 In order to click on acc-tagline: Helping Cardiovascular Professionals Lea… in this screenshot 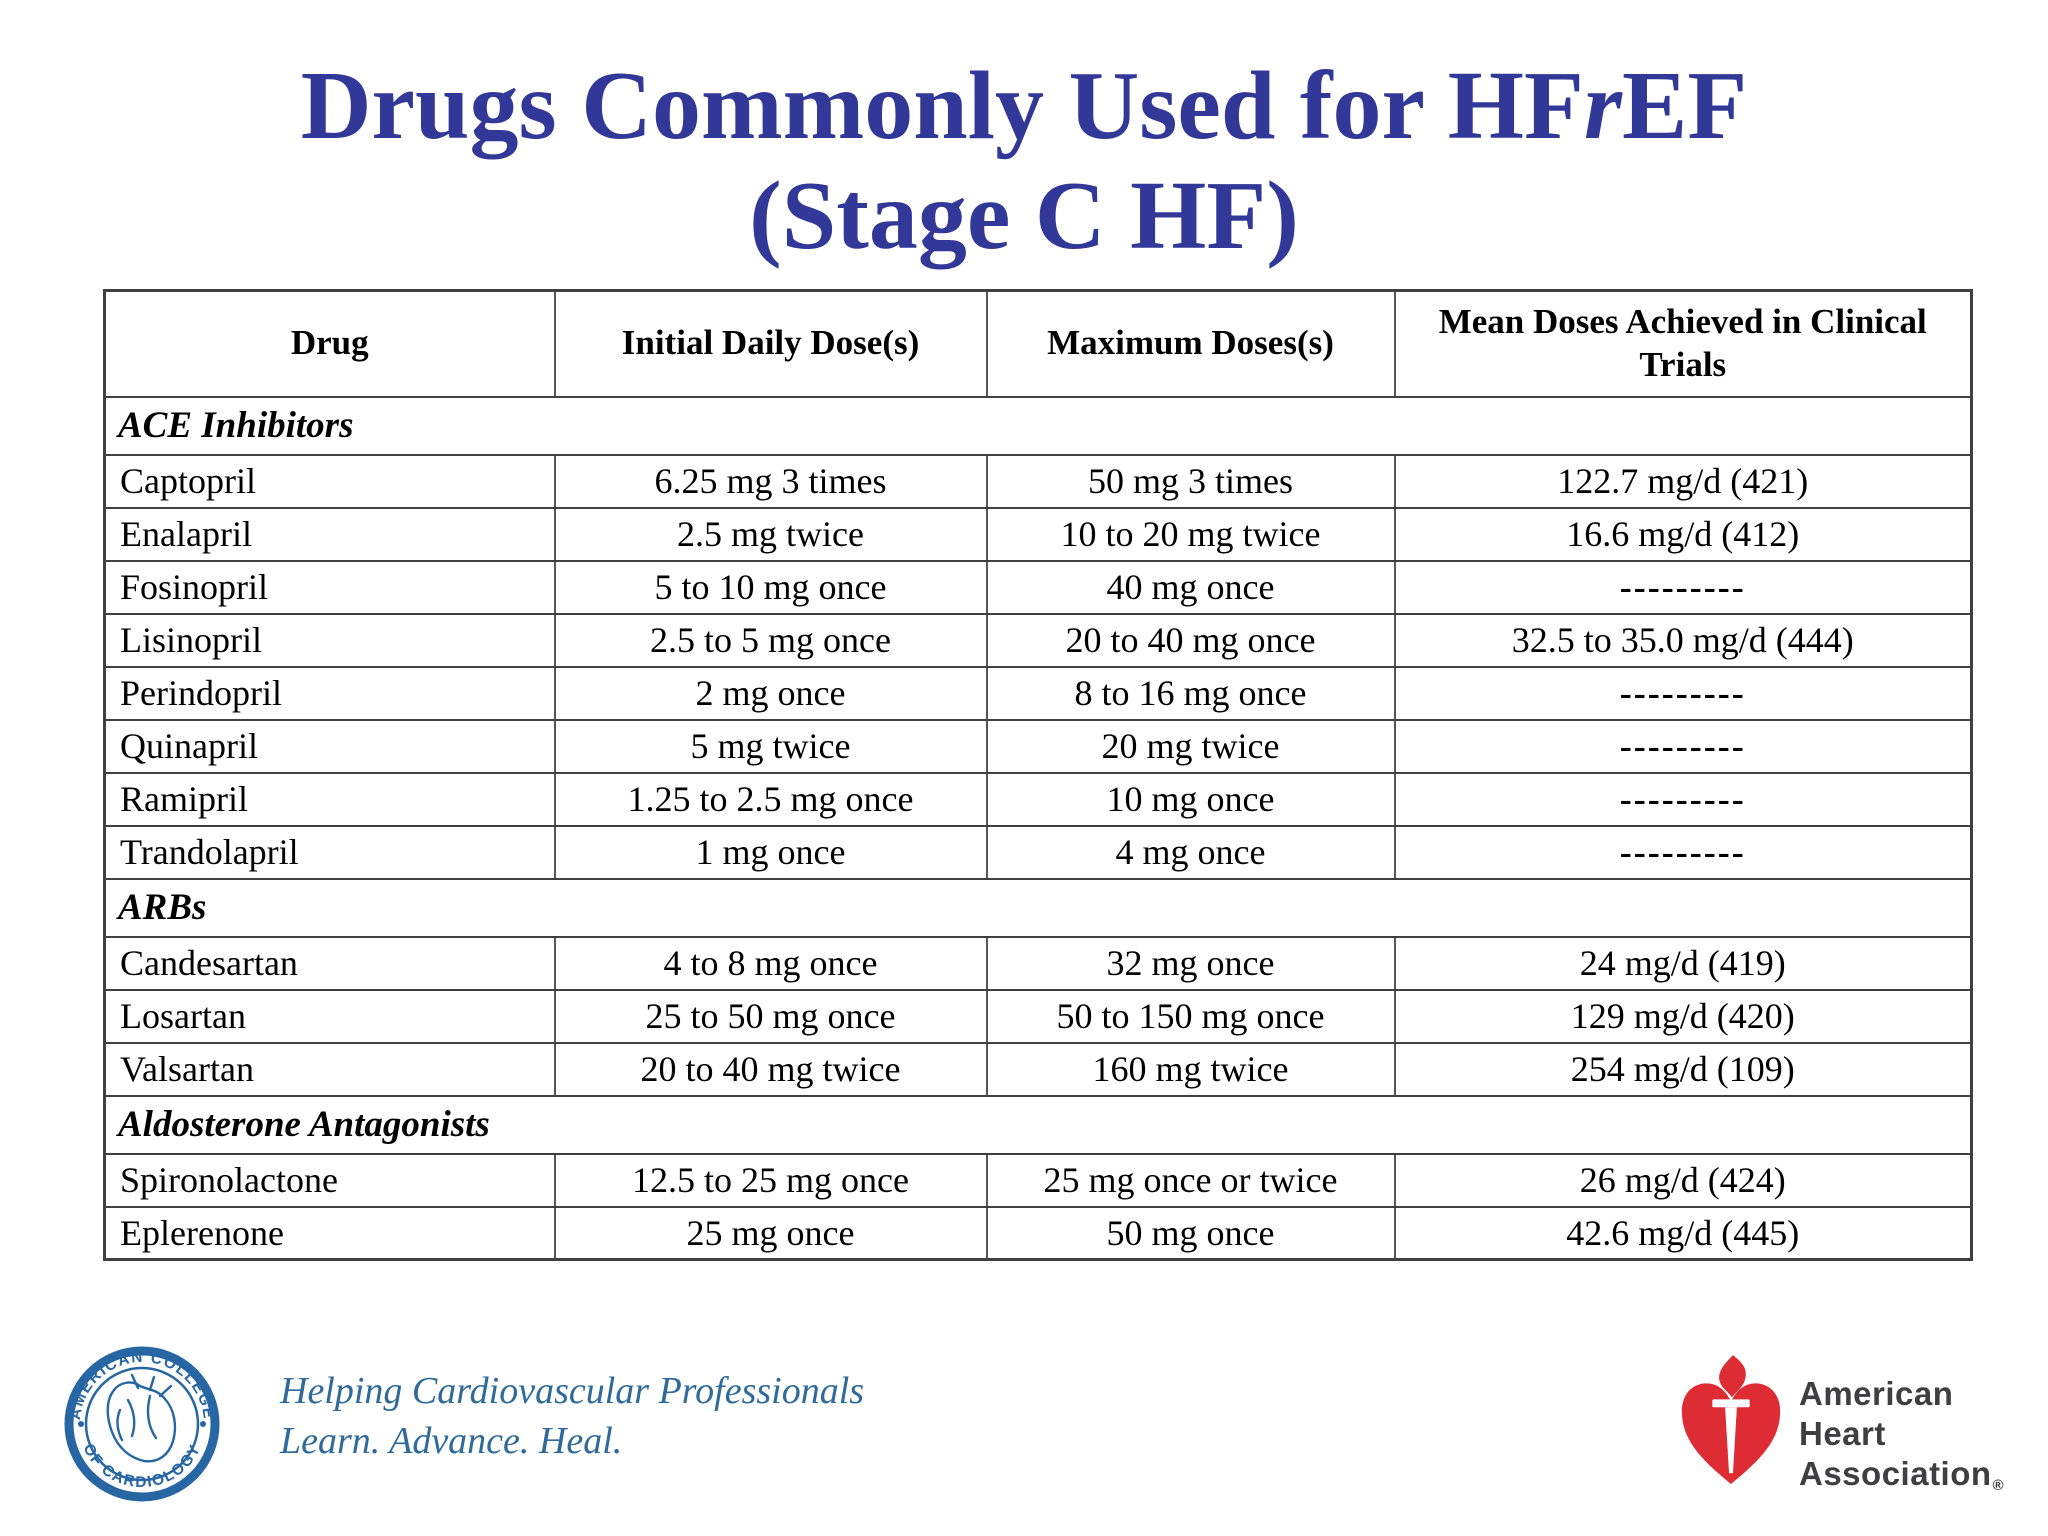, I will do `click(572, 1416)`.